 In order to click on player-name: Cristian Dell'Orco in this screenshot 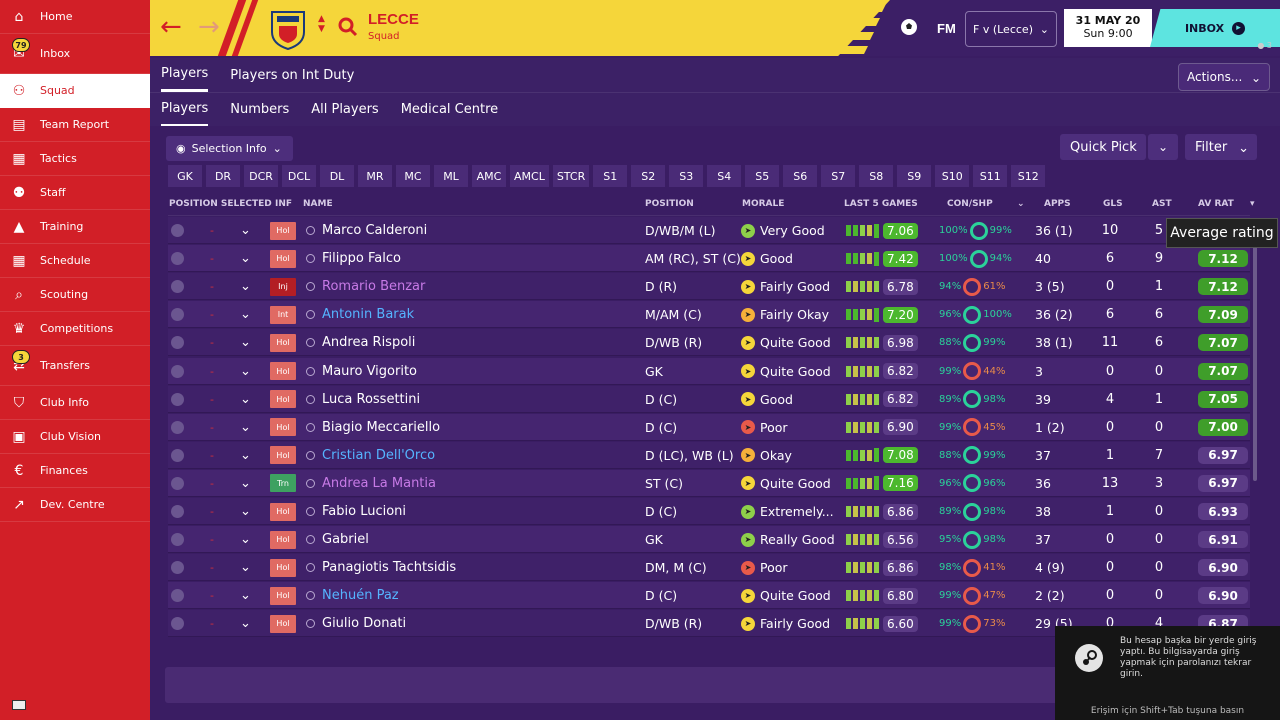, I will do `click(379, 455)`.